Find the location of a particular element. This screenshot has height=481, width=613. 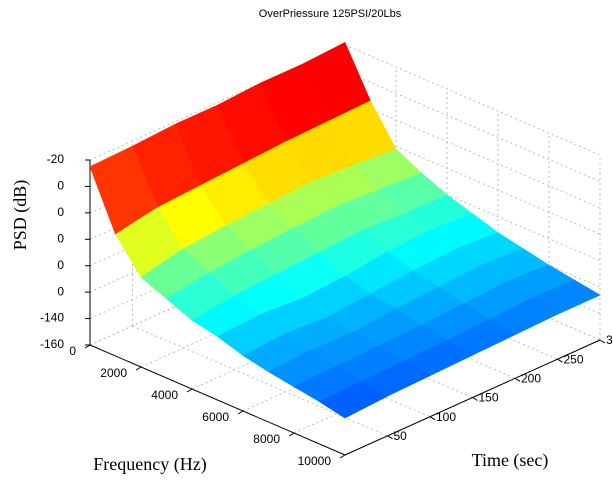

surface-patch is located at coordinates (353, 399).